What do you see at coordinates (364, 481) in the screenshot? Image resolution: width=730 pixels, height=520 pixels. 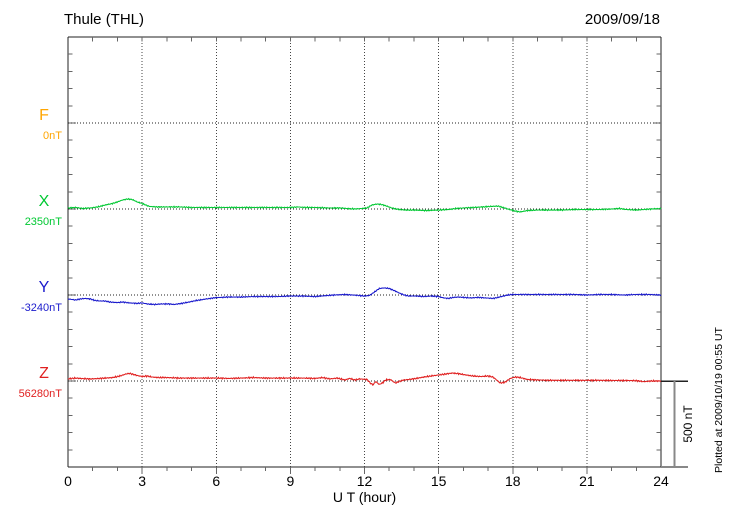 I see `x-tick-label-12: 12` at bounding box center [364, 481].